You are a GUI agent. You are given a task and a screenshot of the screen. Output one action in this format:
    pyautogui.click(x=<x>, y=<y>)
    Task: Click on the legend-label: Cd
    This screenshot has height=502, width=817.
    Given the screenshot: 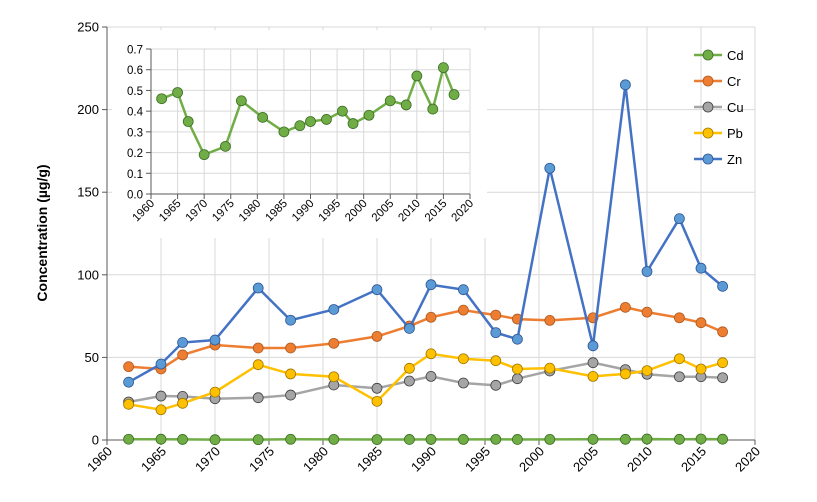 What is the action you would take?
    pyautogui.click(x=735, y=55)
    